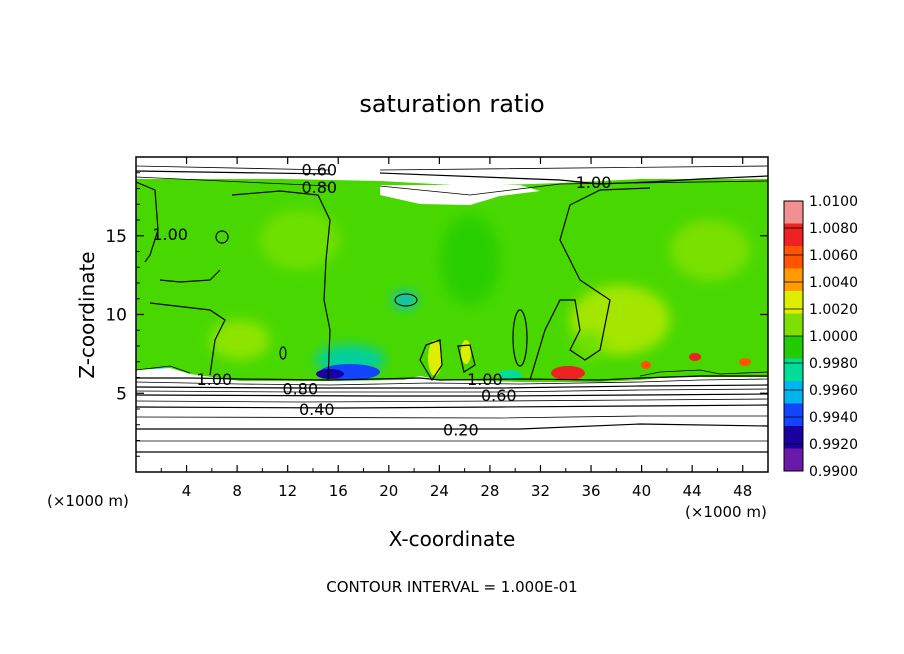 The height and width of the screenshot is (654, 904). Describe the element at coordinates (121, 394) in the screenshot. I see `y-tick-label-0: 5` at that location.